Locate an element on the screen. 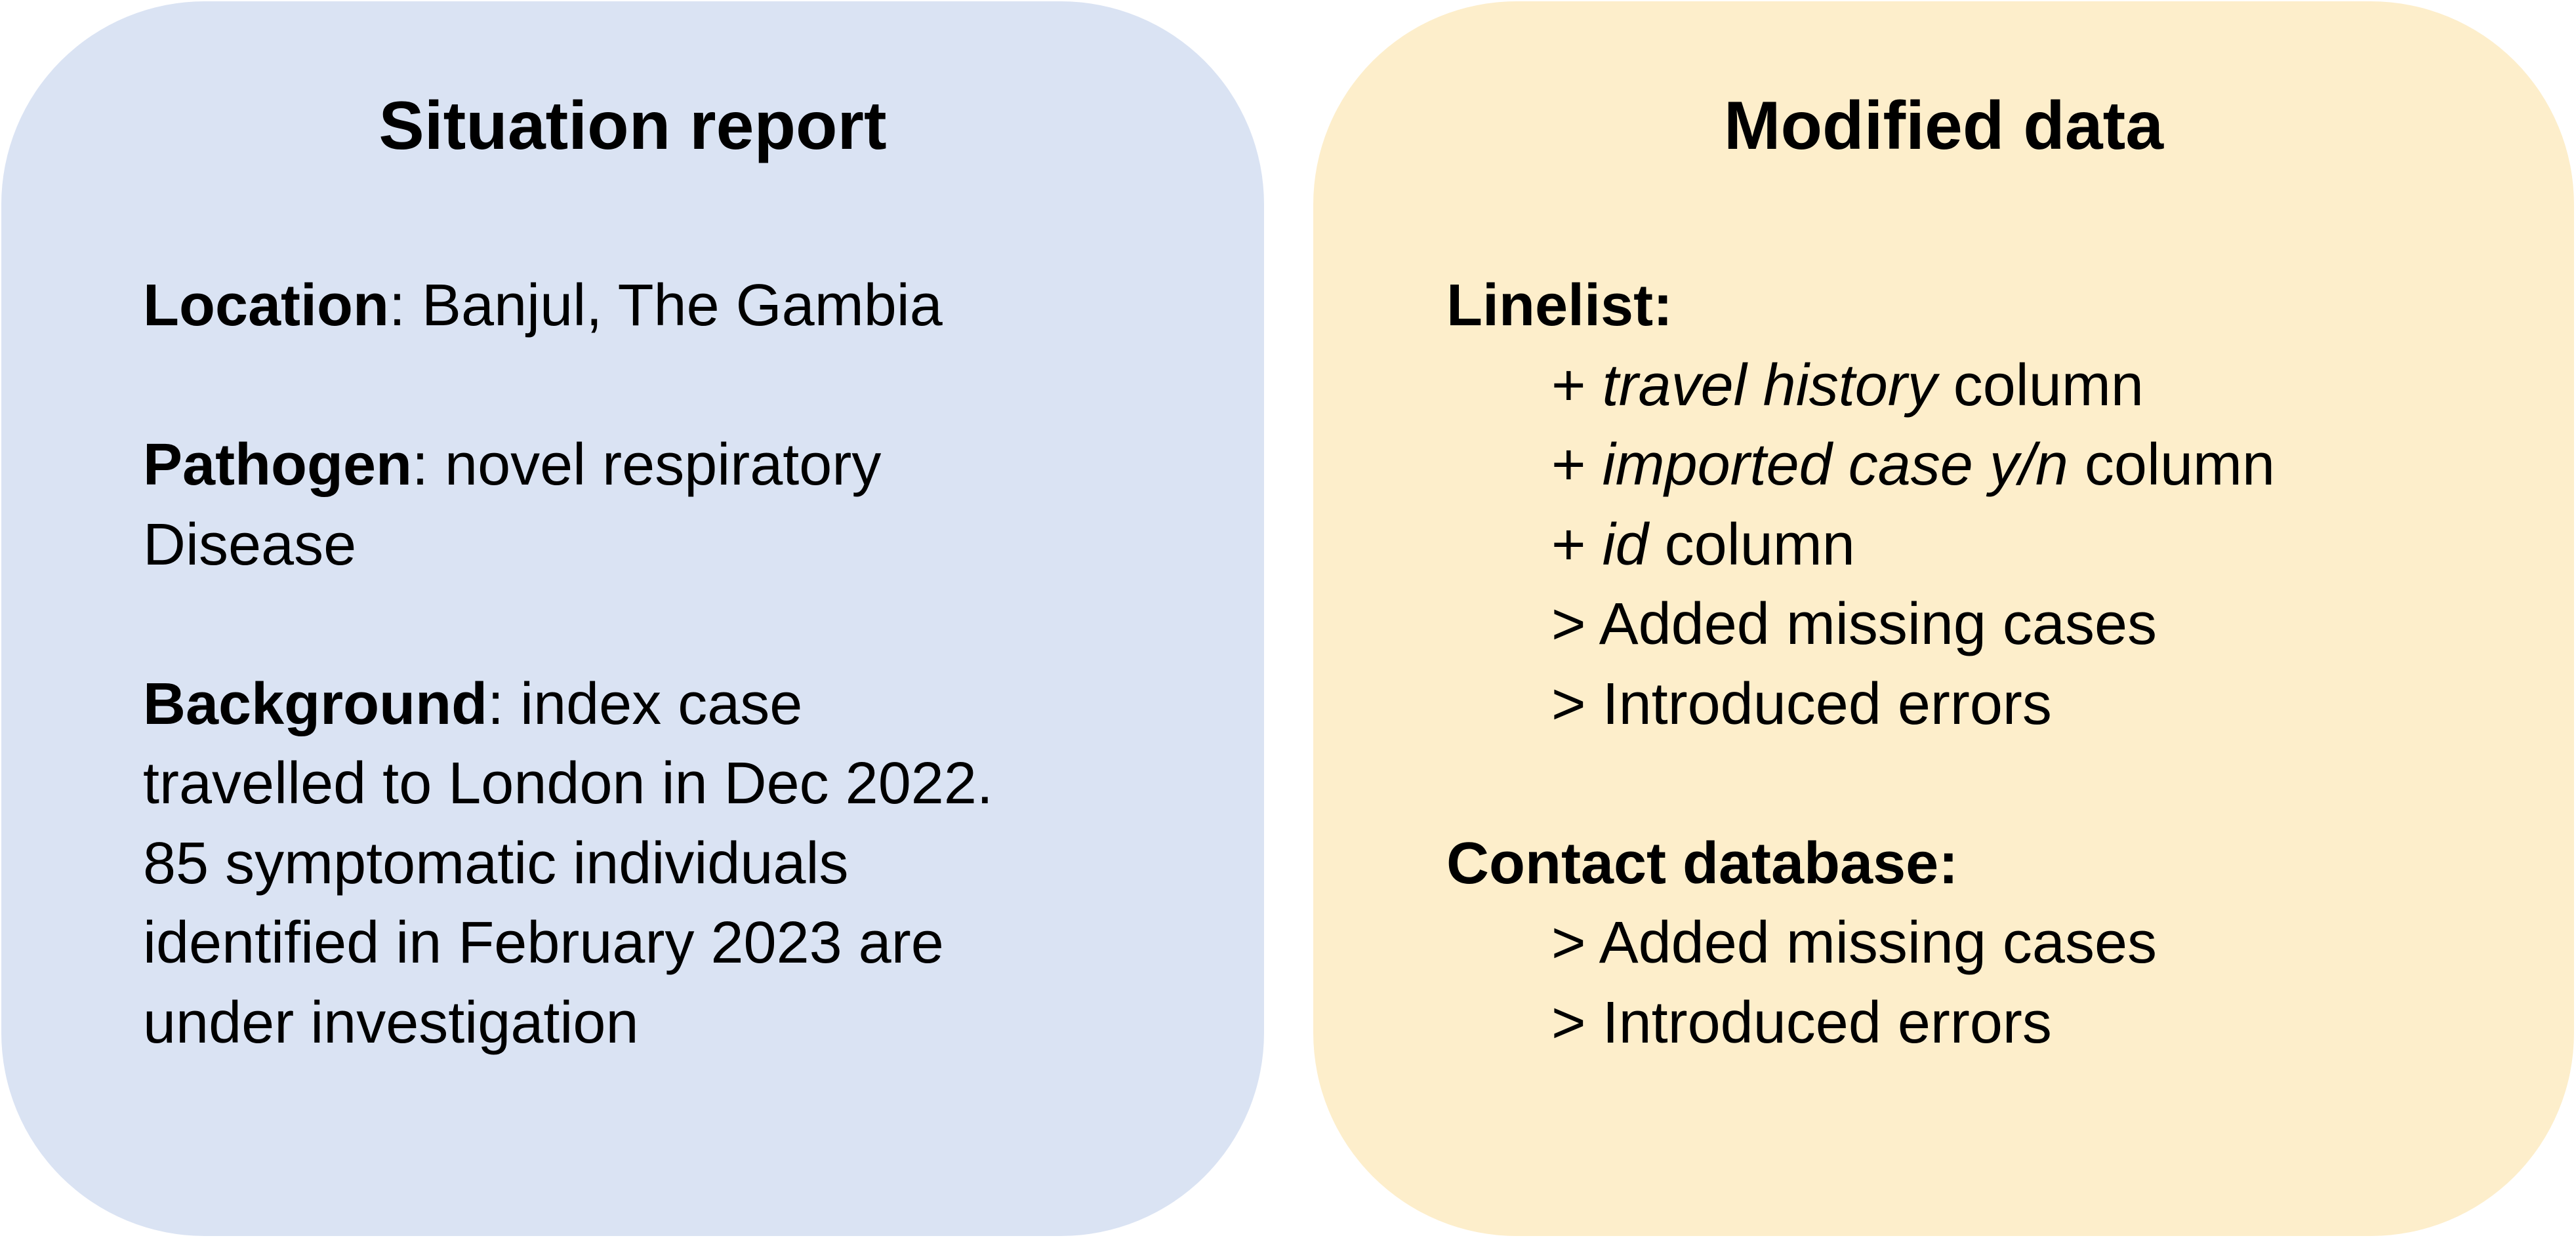  linelist-item-emphasis: travel history is located at coordinates (1769, 385).